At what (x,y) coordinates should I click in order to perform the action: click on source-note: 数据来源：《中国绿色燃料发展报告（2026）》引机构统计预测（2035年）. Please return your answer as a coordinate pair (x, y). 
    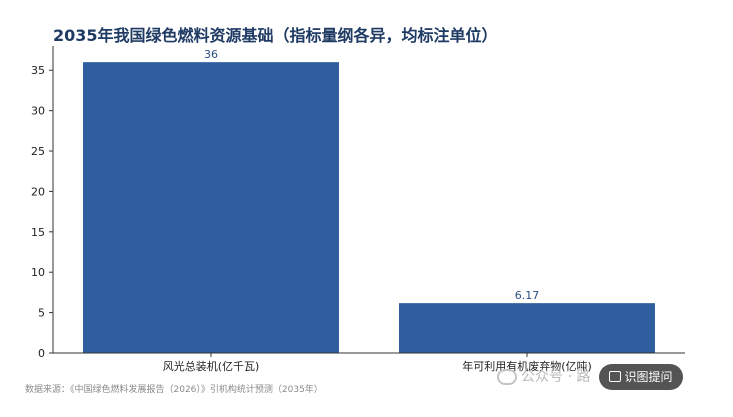
    Looking at the image, I should click on (174, 390).